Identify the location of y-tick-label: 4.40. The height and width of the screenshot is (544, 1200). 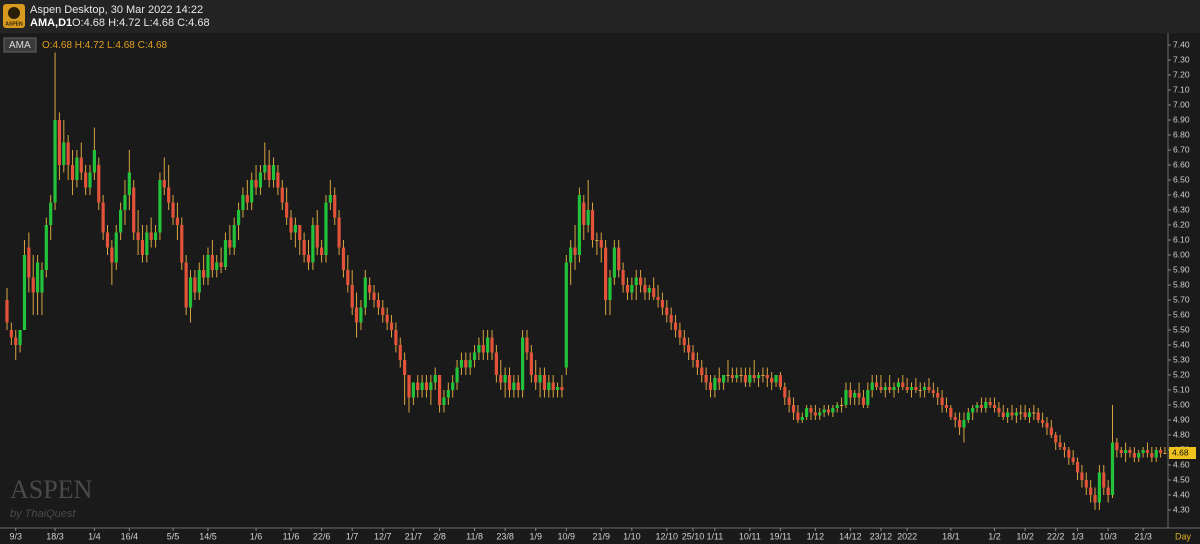
(1181, 494).